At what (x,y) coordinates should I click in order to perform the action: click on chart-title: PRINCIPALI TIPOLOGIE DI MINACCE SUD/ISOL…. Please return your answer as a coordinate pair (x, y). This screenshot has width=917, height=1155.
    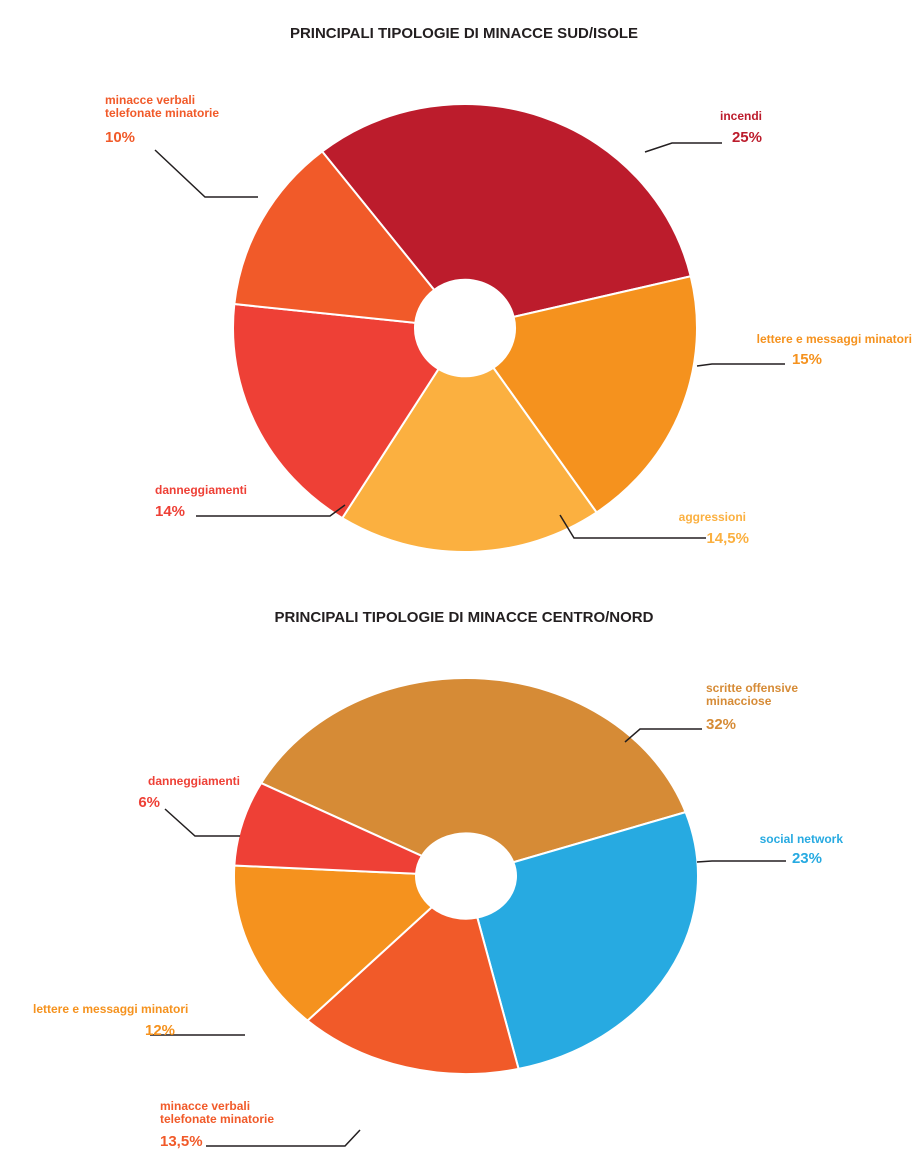
    Looking at the image, I should click on (464, 33).